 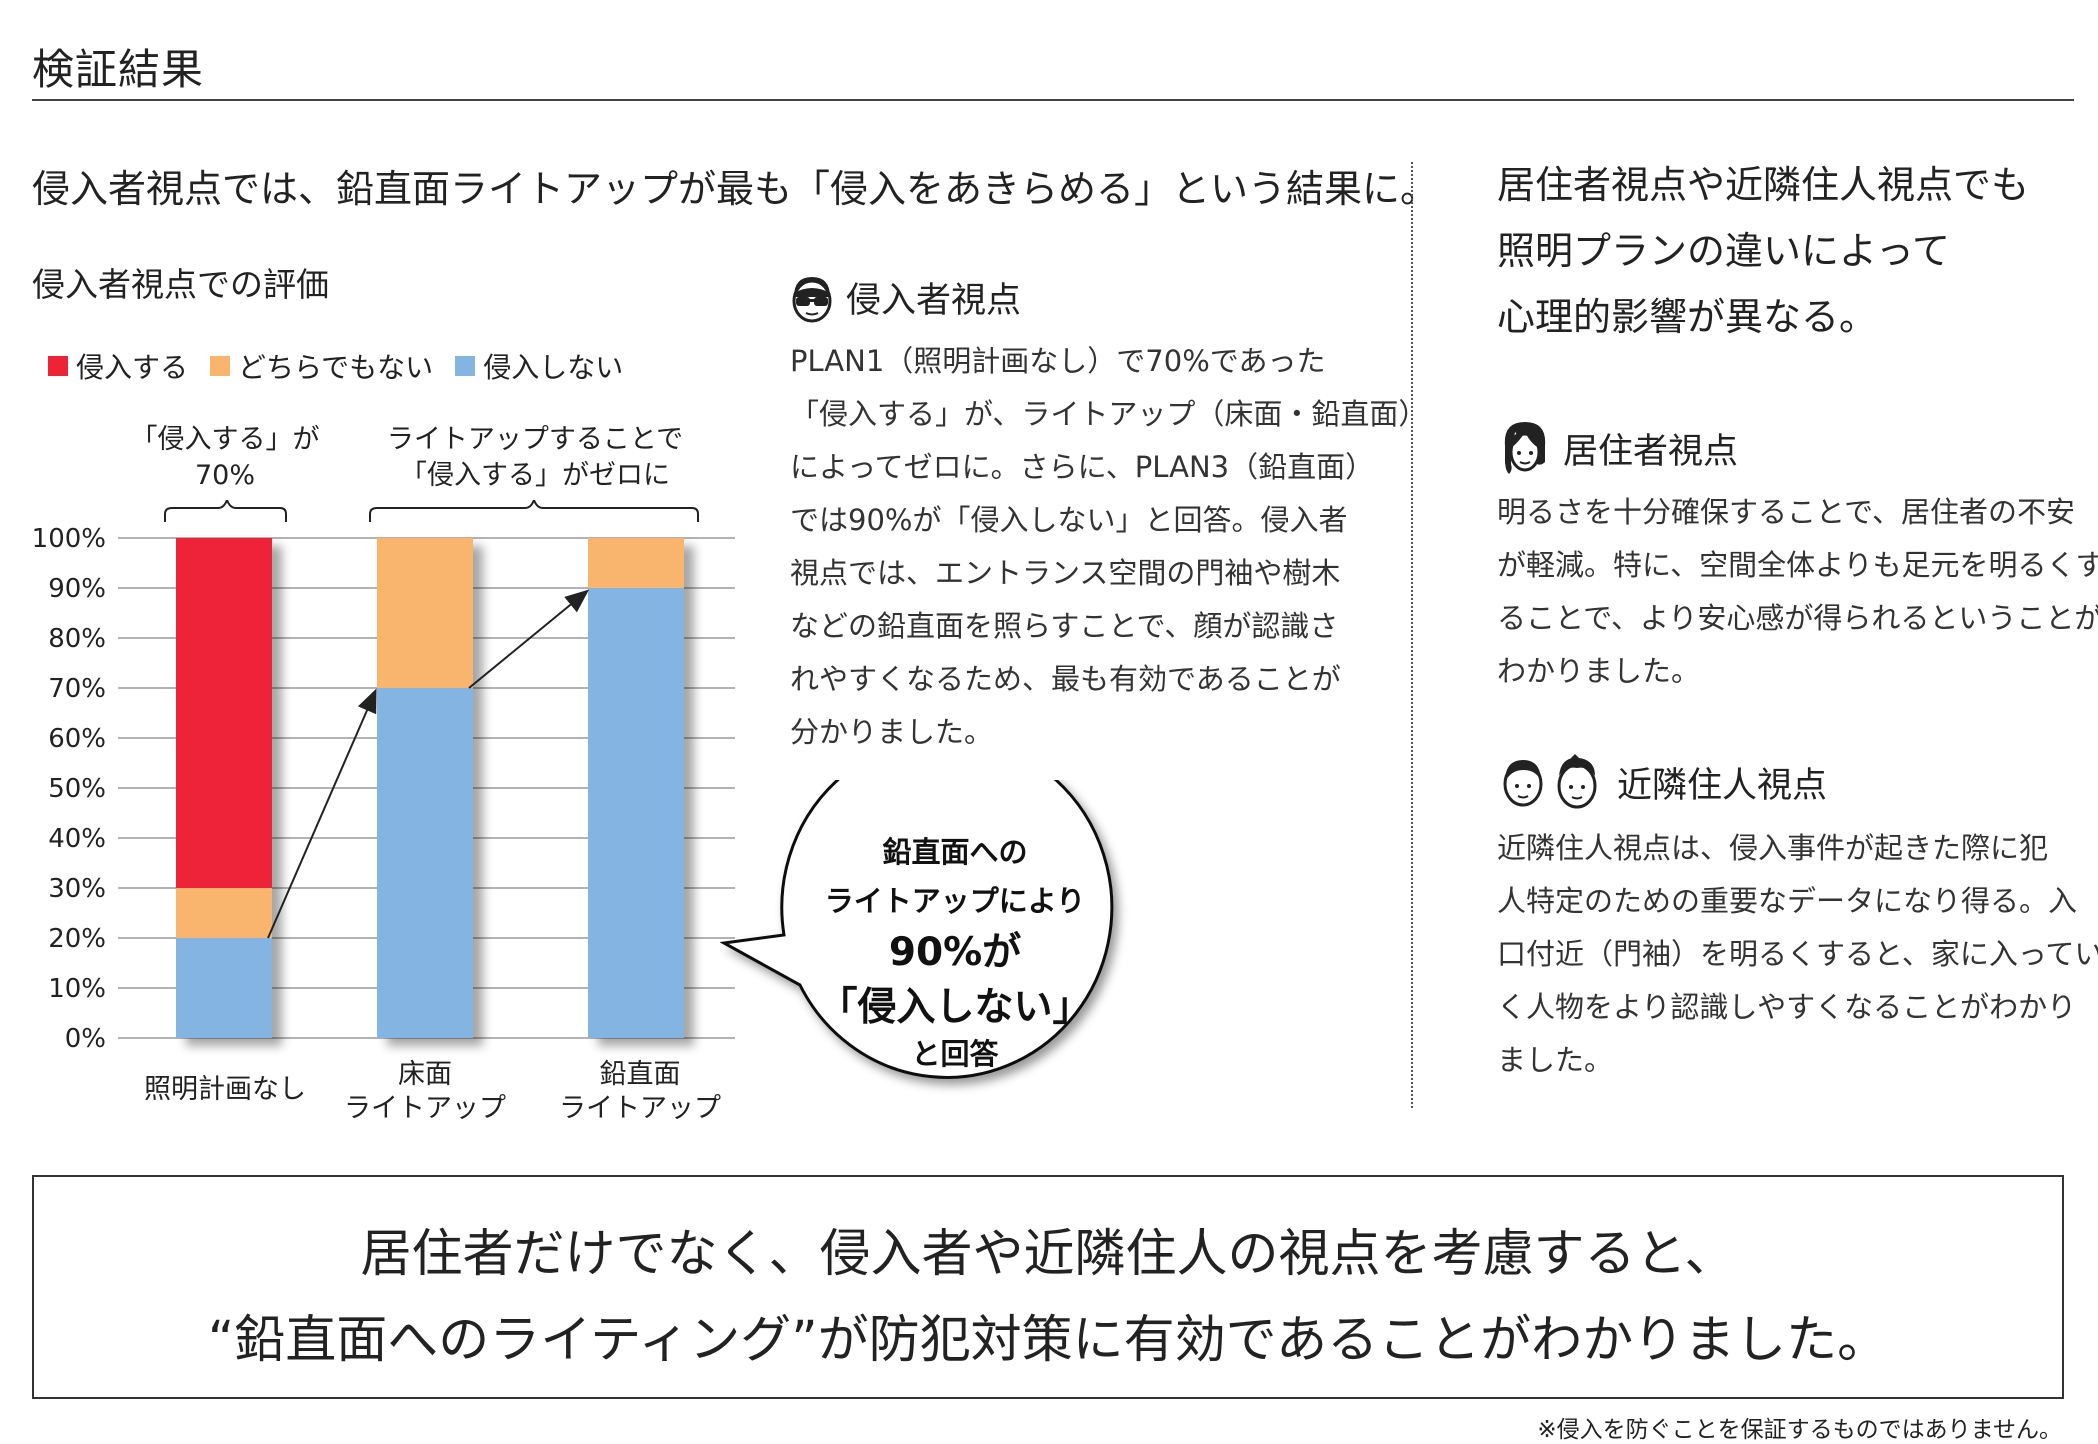 What do you see at coordinates (1599, 671) in the screenshot?
I see `resident-line: わかりました。` at bounding box center [1599, 671].